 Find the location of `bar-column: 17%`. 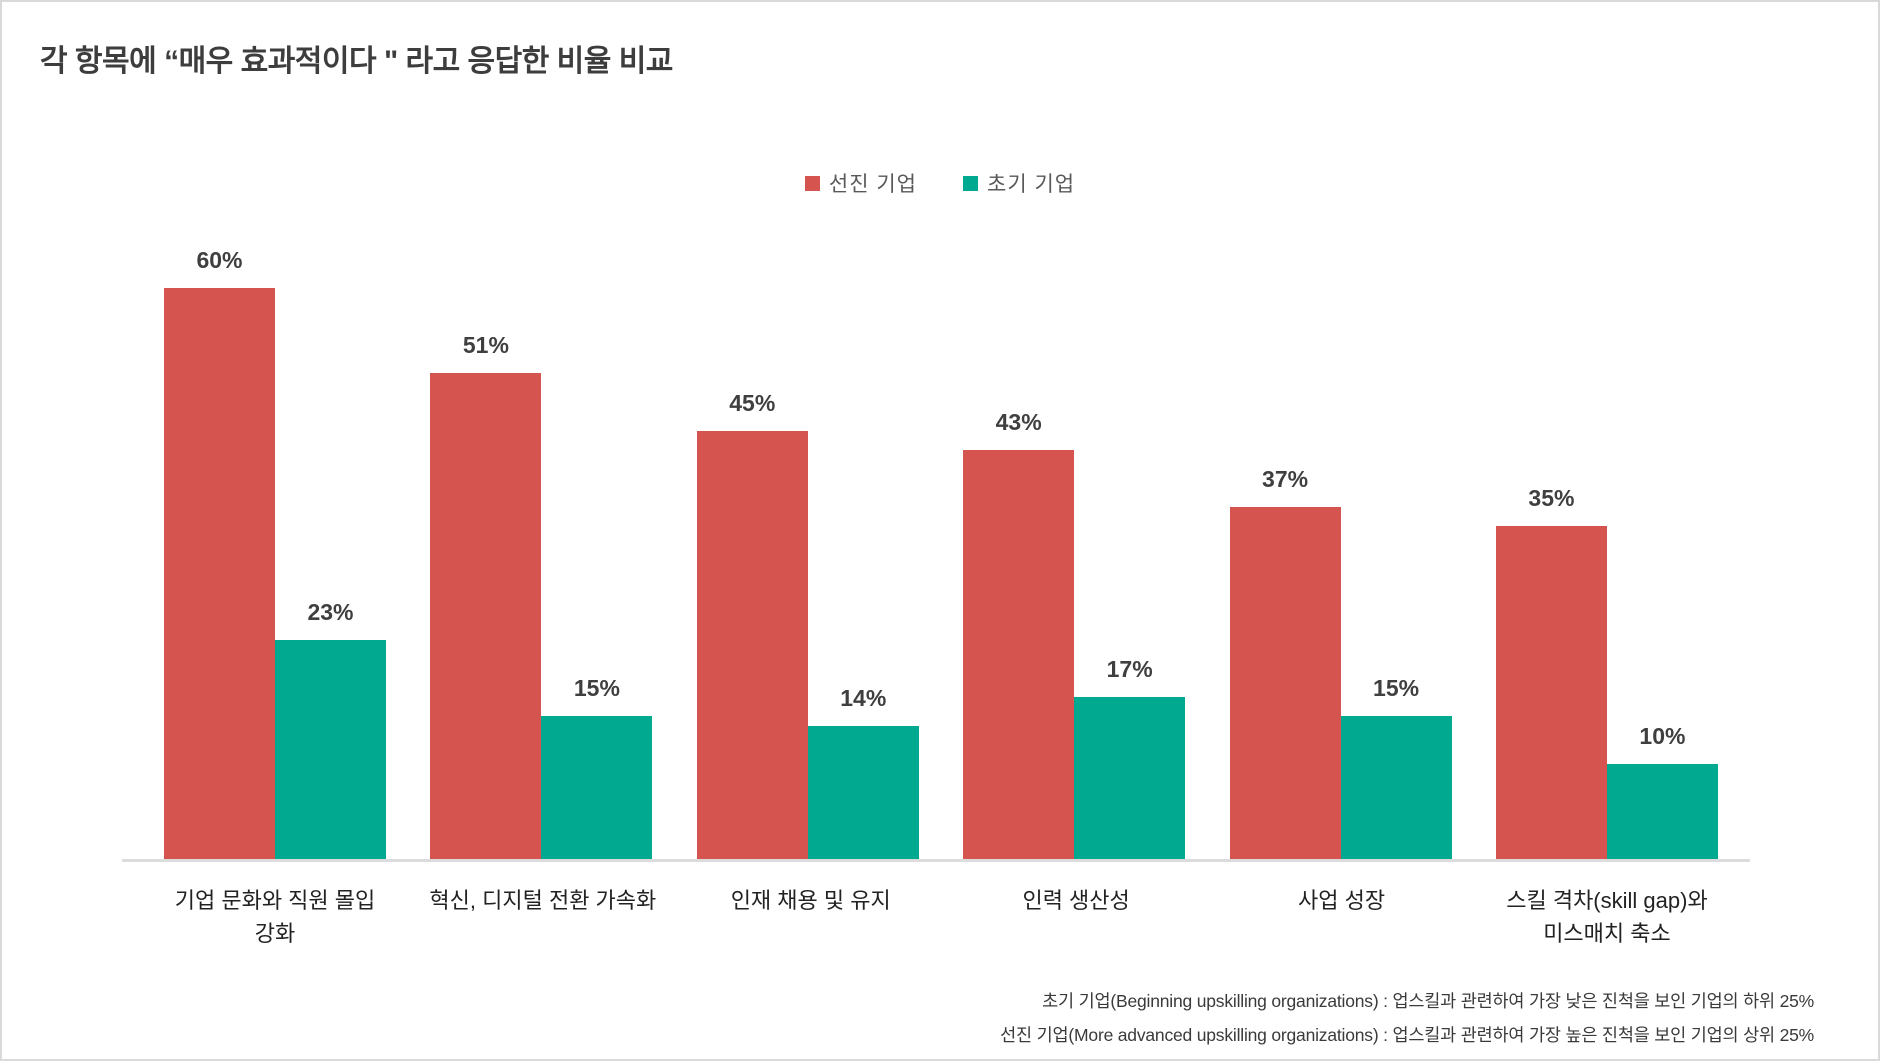

bar-column: 17% is located at coordinates (1130, 757).